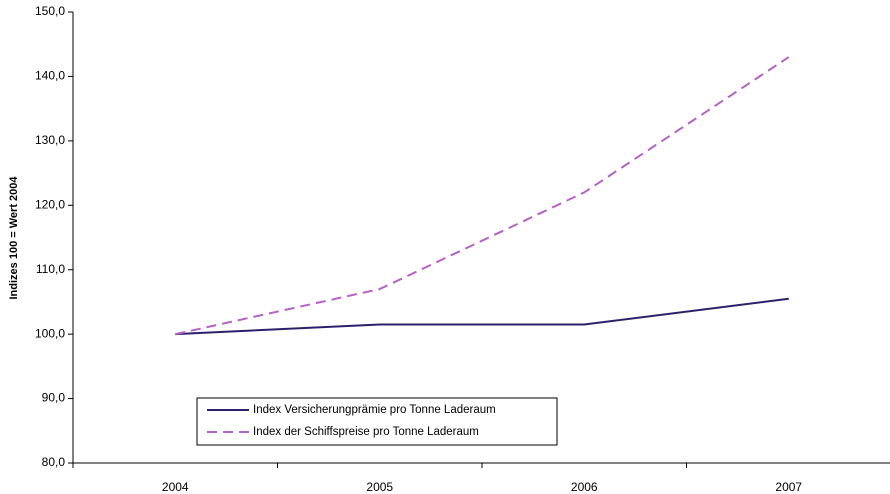 Image resolution: width=890 pixels, height=494 pixels. Describe the element at coordinates (54, 398) in the screenshot. I see `y-tick-label: 90,0` at that location.